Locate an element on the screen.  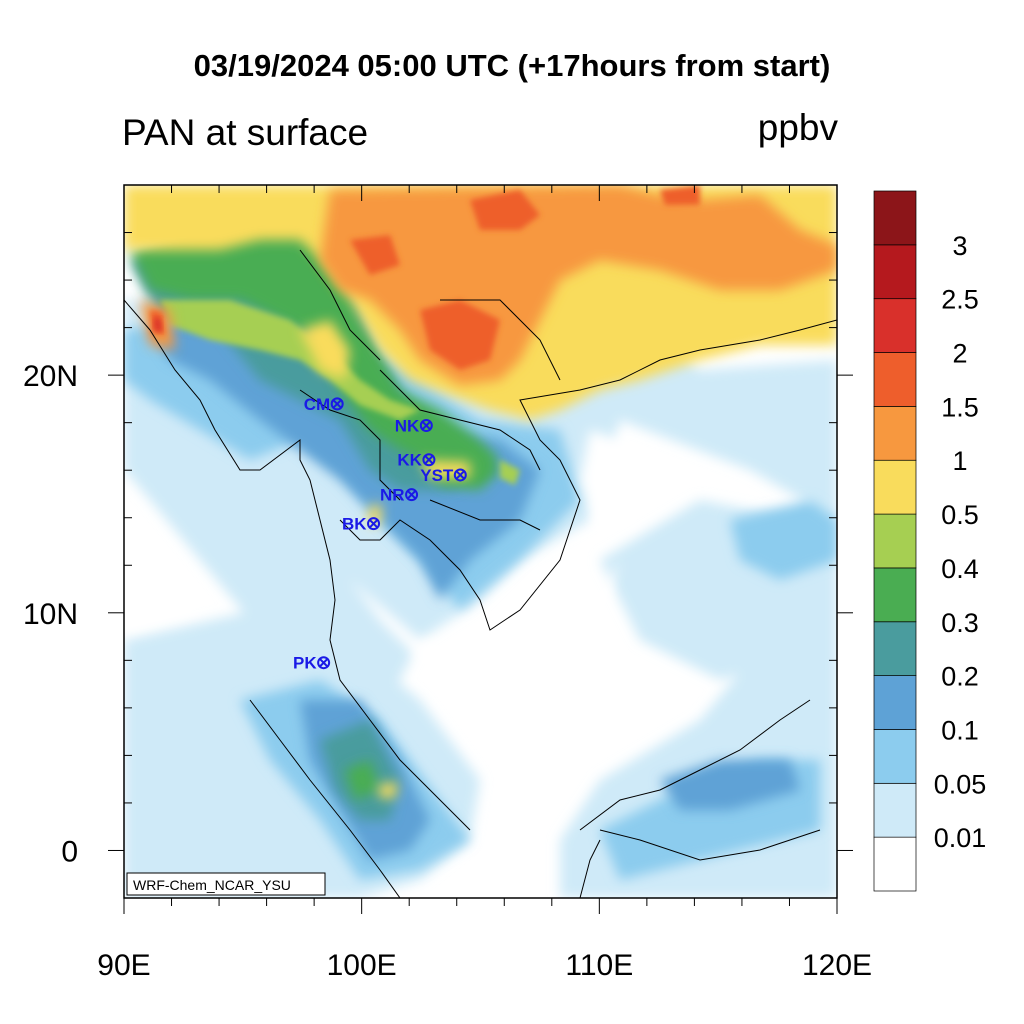
colorbar-label: 0.4 is located at coordinates (960, 569).